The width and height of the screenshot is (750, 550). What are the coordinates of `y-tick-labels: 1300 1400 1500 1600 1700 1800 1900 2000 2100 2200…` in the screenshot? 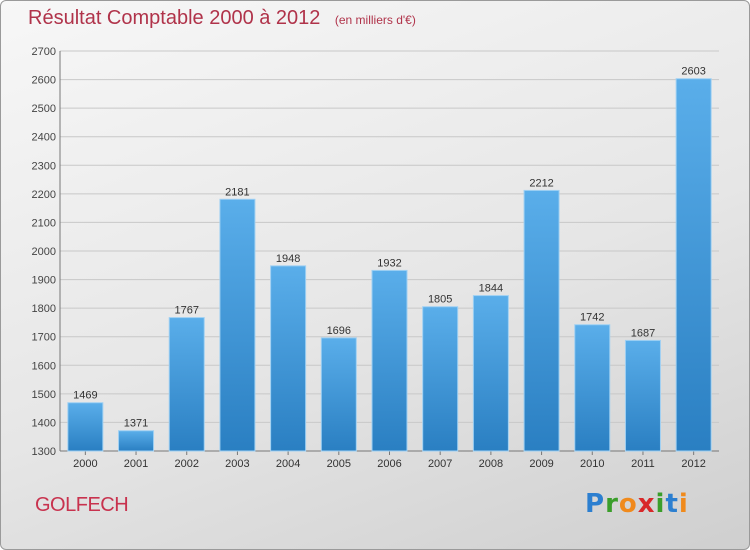 It's located at (44, 252).